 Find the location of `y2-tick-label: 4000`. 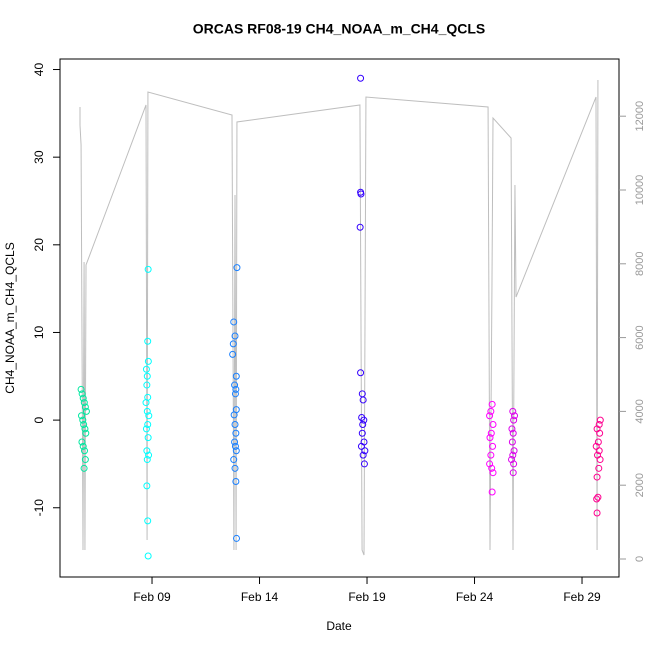

y2-tick-label: 4000 is located at coordinates (640, 411).